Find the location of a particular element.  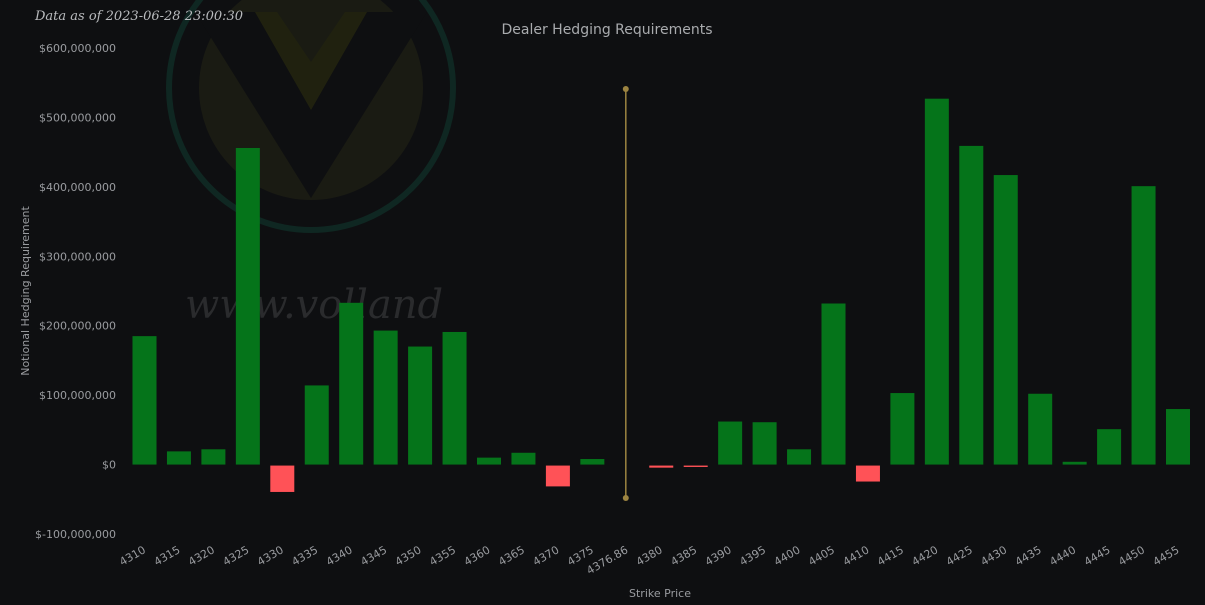

chart-title: Dealer Hedging Requirements is located at coordinates (606, 30).